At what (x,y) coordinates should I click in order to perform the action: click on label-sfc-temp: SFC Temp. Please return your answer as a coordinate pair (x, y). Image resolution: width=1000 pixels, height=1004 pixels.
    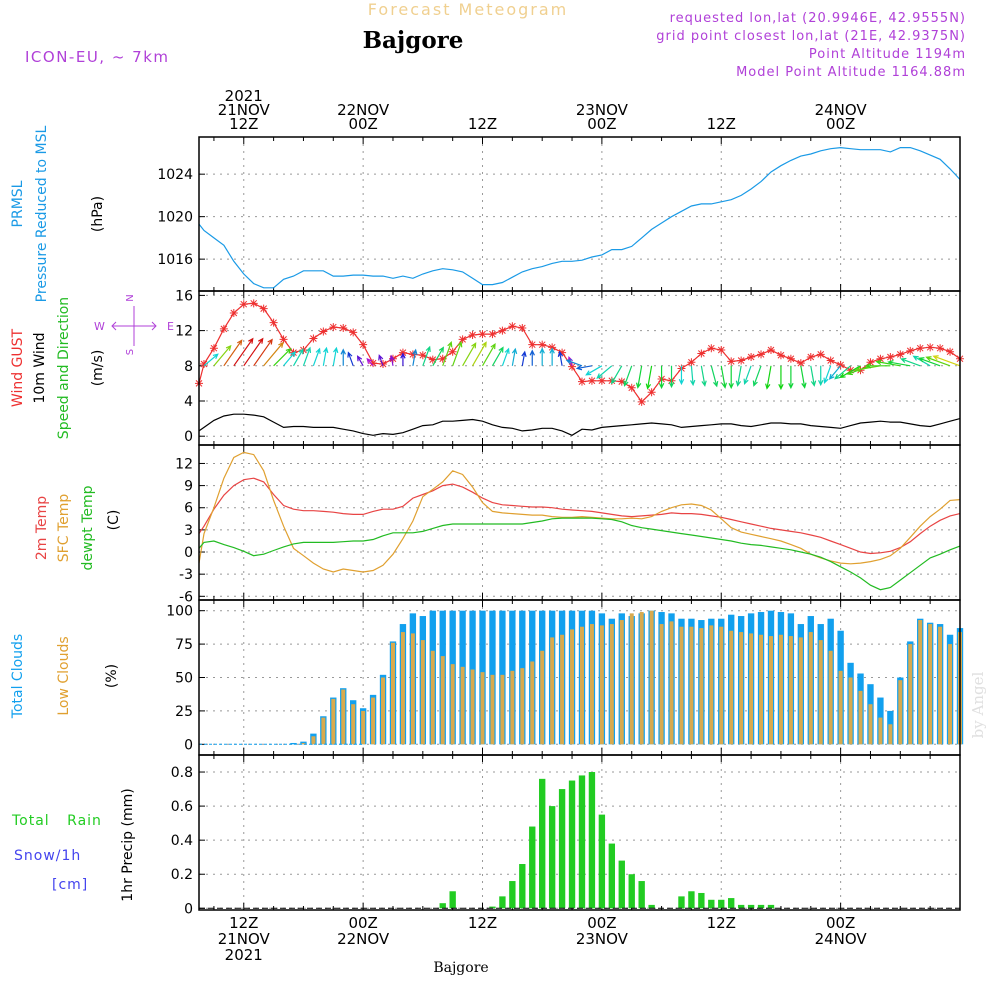
    Looking at the image, I should click on (64, 528).